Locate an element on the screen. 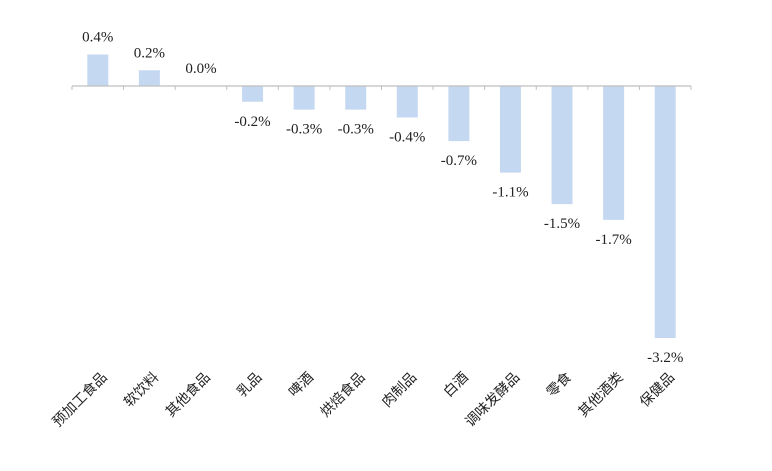 Image resolution: width=772 pixels, height=471 pixels. category-label: 其他食品 is located at coordinates (188, 395).